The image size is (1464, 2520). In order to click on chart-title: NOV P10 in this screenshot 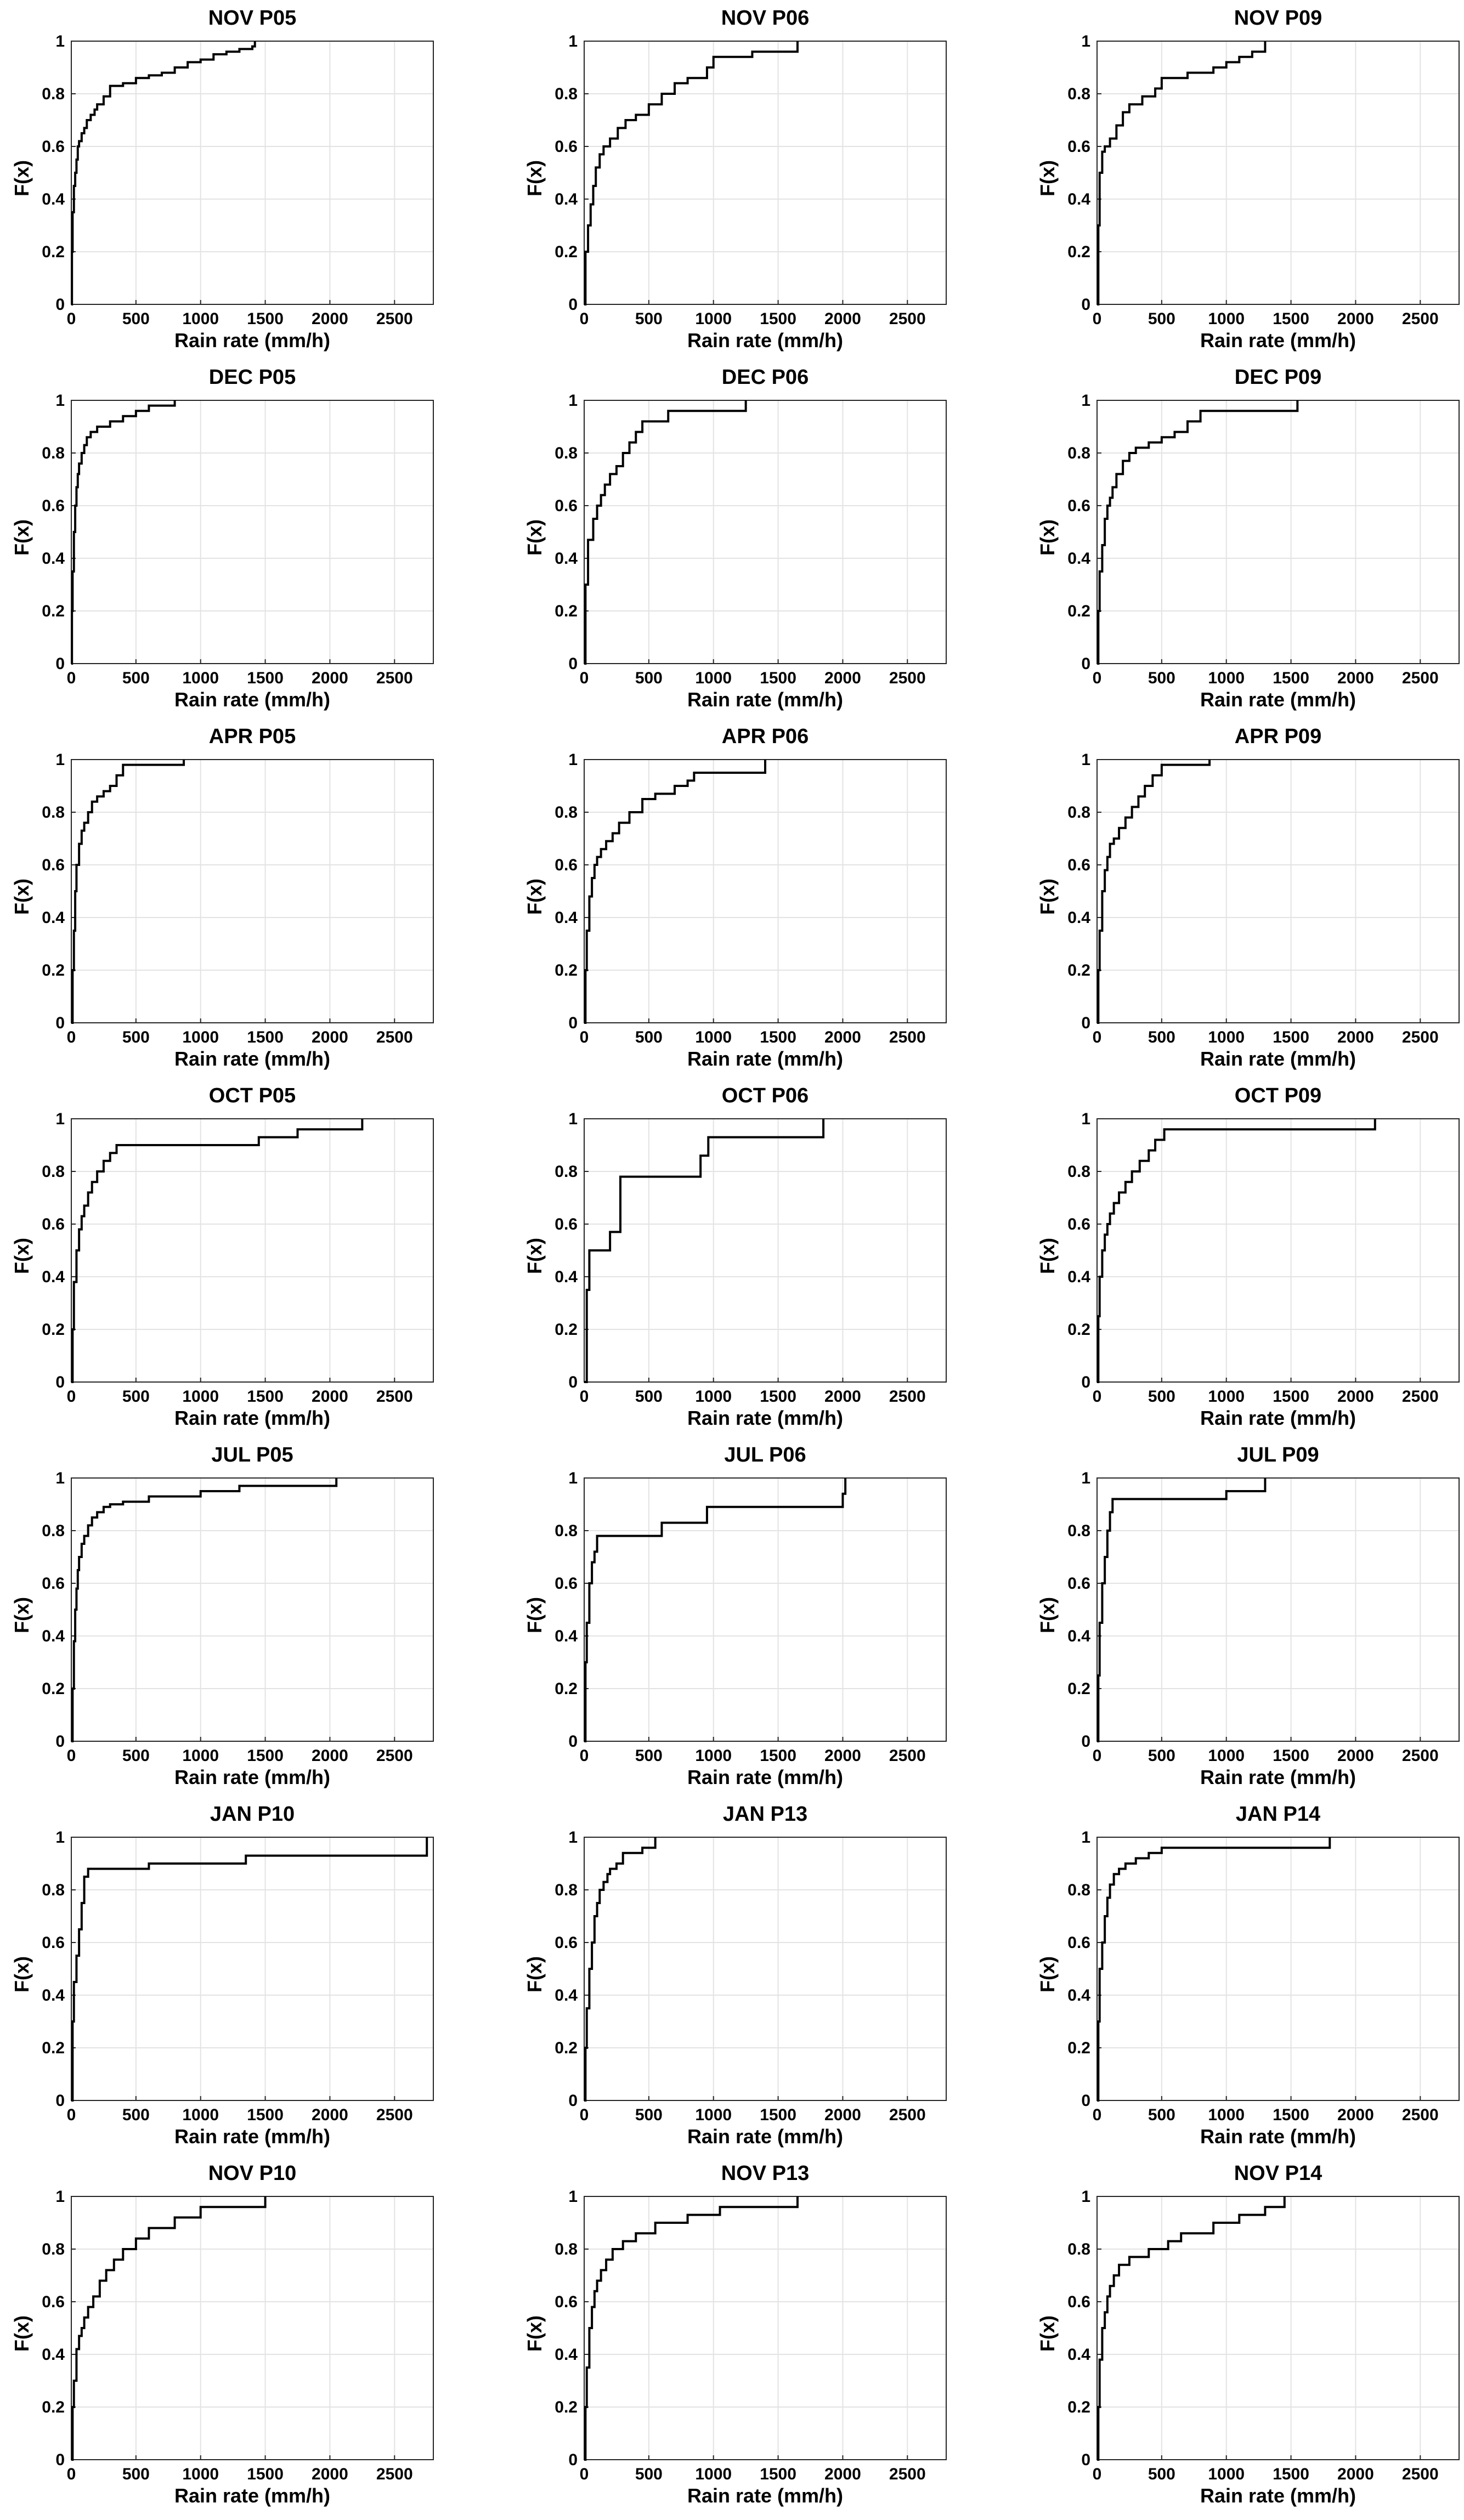, I will do `click(253, 2173)`.